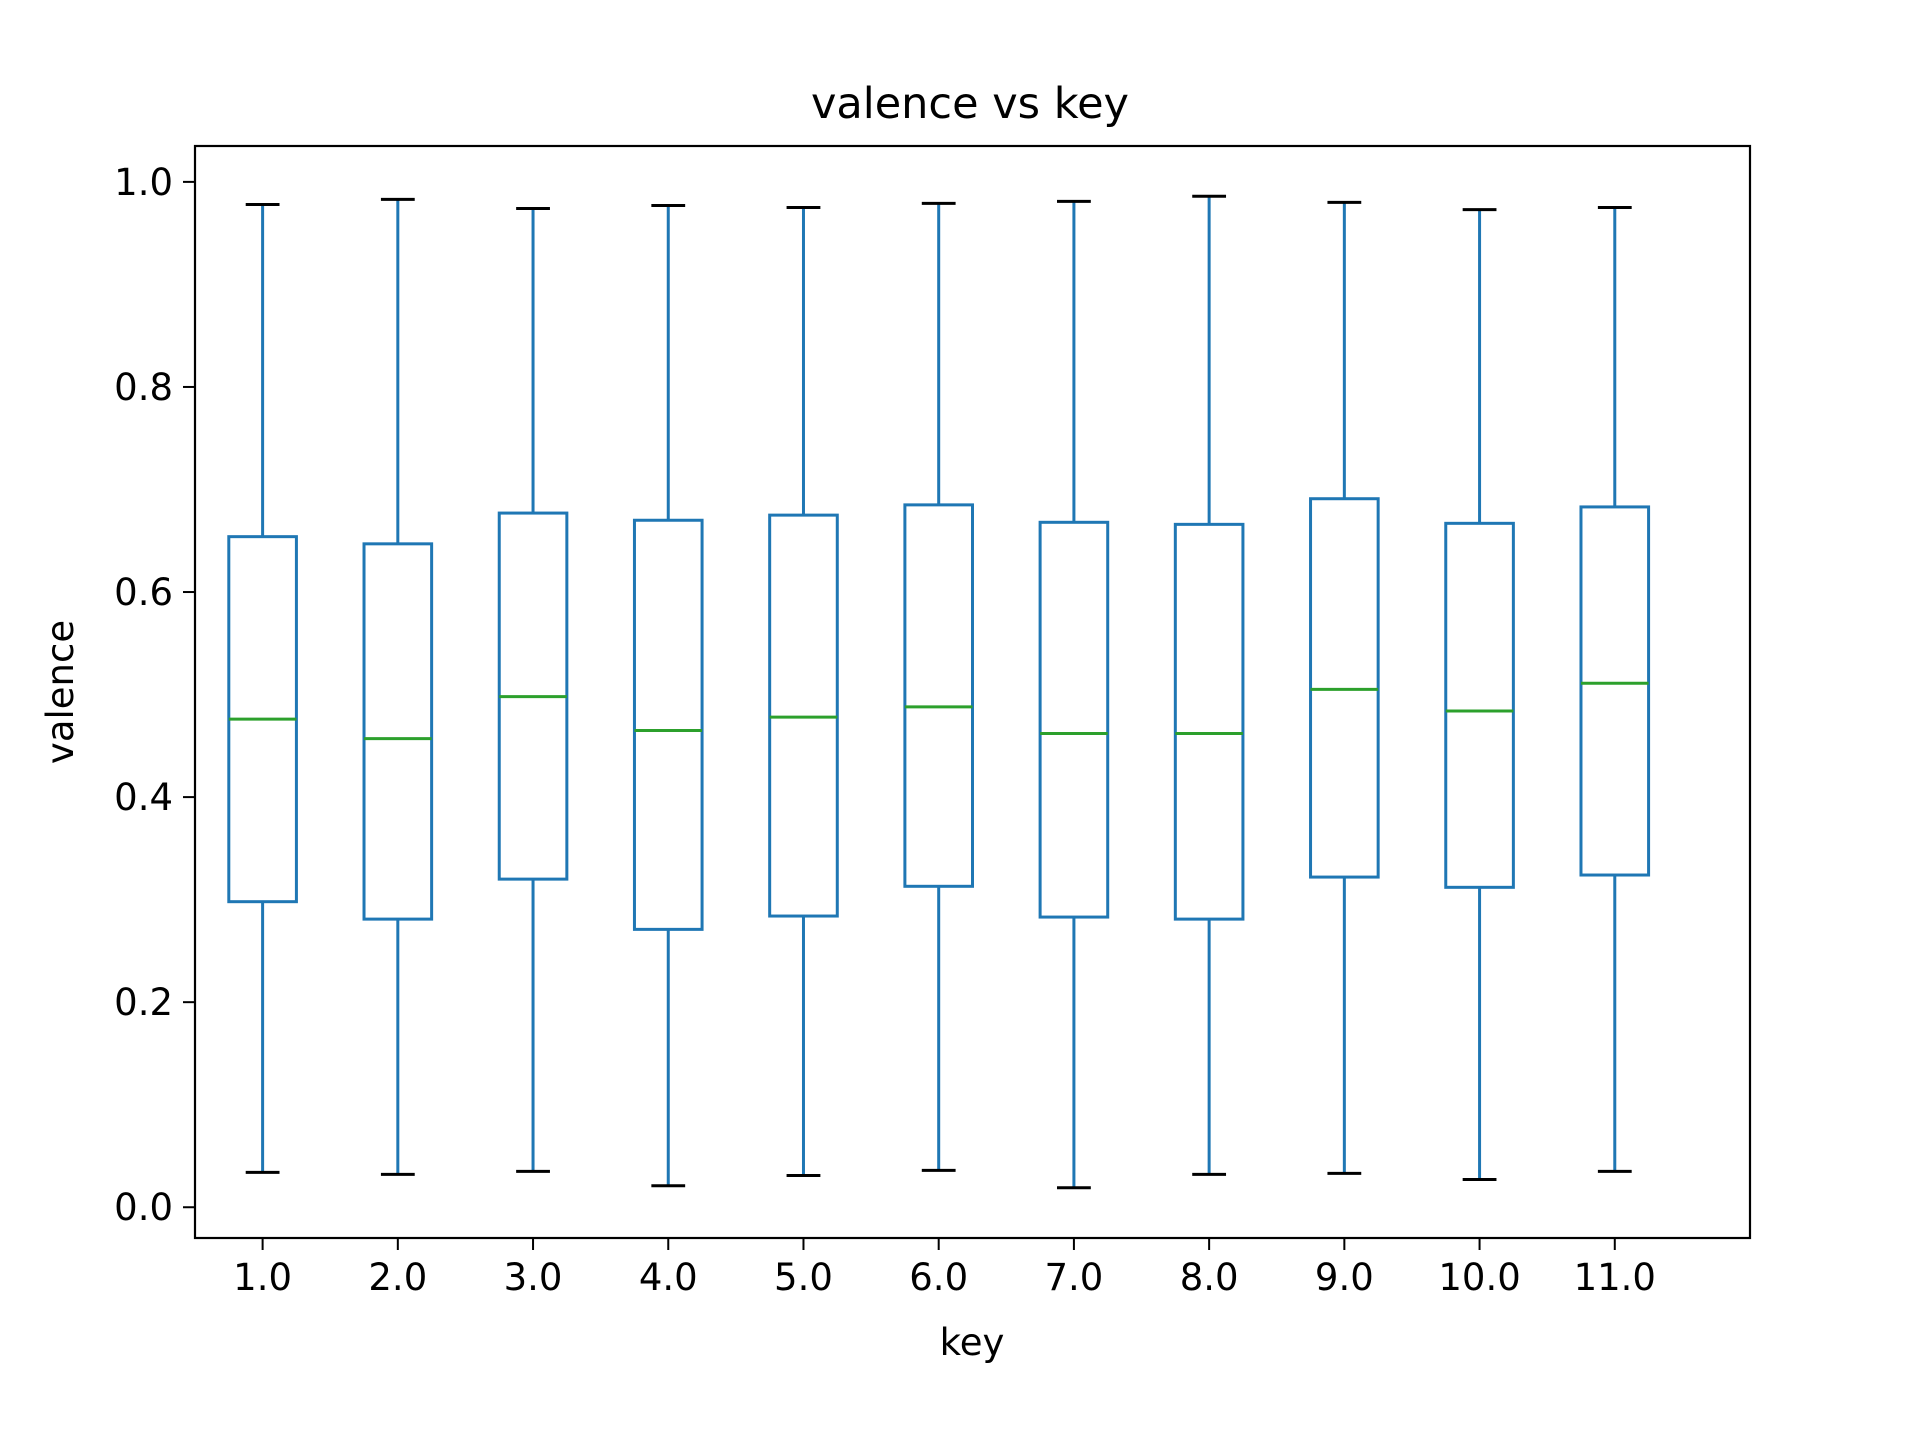 The width and height of the screenshot is (1920, 1440). I want to click on x-tick-label: 8.0, so click(1209, 1277).